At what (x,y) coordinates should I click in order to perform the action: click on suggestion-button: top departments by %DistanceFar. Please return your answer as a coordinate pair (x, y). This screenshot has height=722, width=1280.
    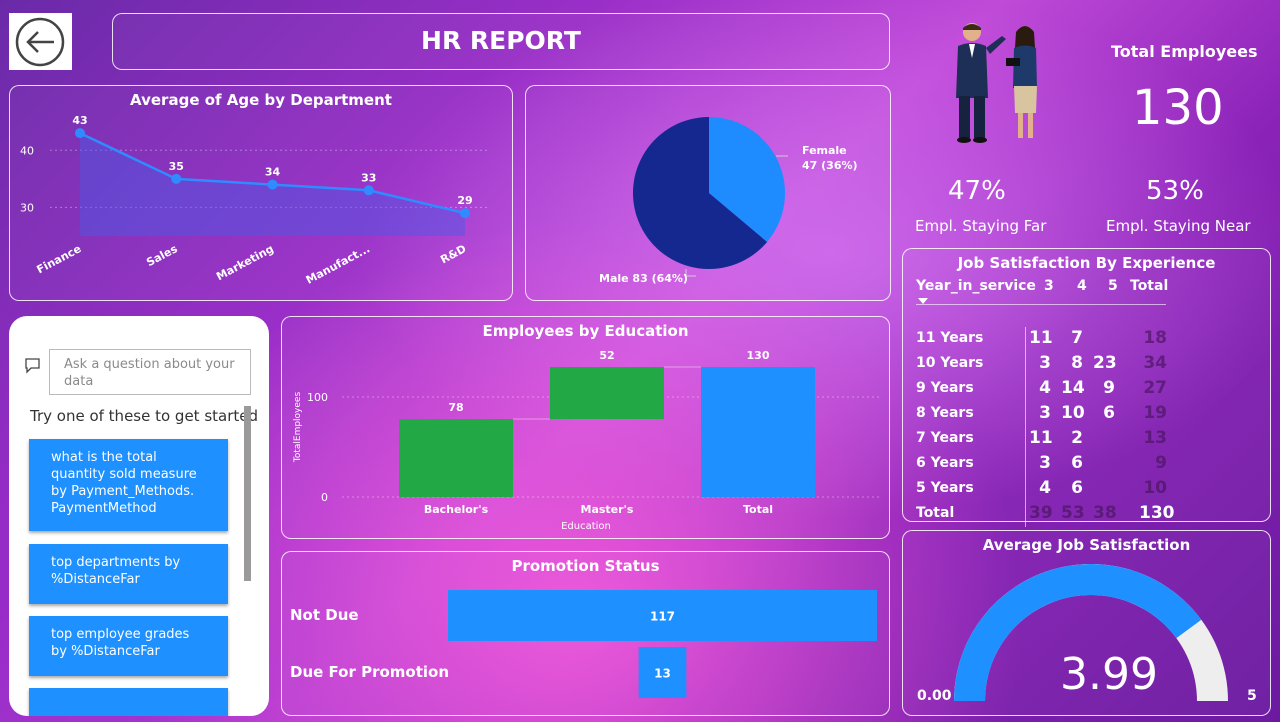
    Looking at the image, I should click on (128, 574).